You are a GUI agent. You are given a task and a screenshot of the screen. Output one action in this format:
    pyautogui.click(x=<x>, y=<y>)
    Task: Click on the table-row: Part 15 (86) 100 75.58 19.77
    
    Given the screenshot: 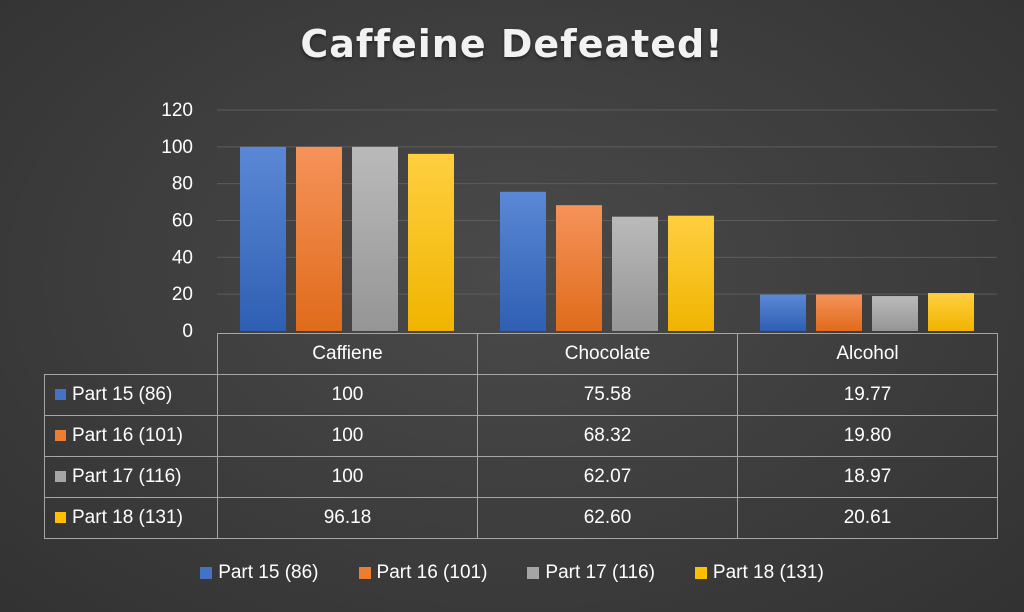 What is the action you would take?
    pyautogui.click(x=521, y=395)
    